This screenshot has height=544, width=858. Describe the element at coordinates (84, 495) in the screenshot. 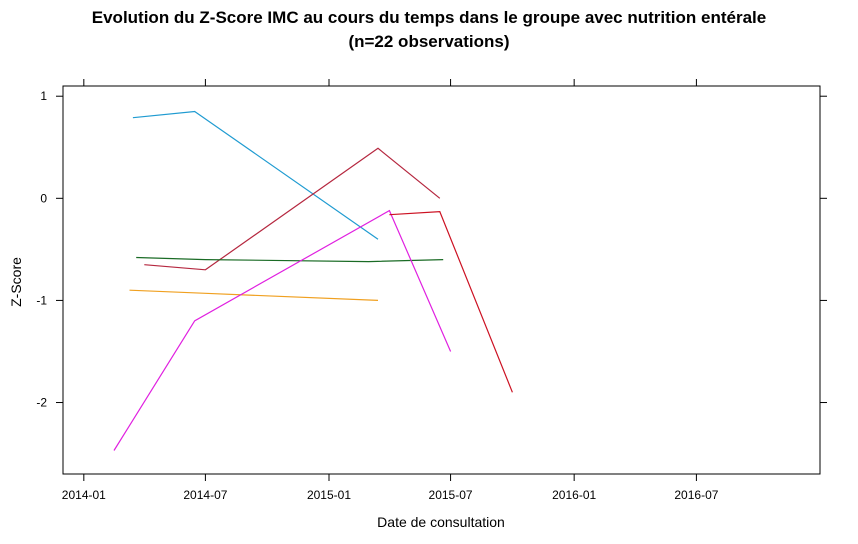

I see `x-tick-label: 2014-01` at that location.